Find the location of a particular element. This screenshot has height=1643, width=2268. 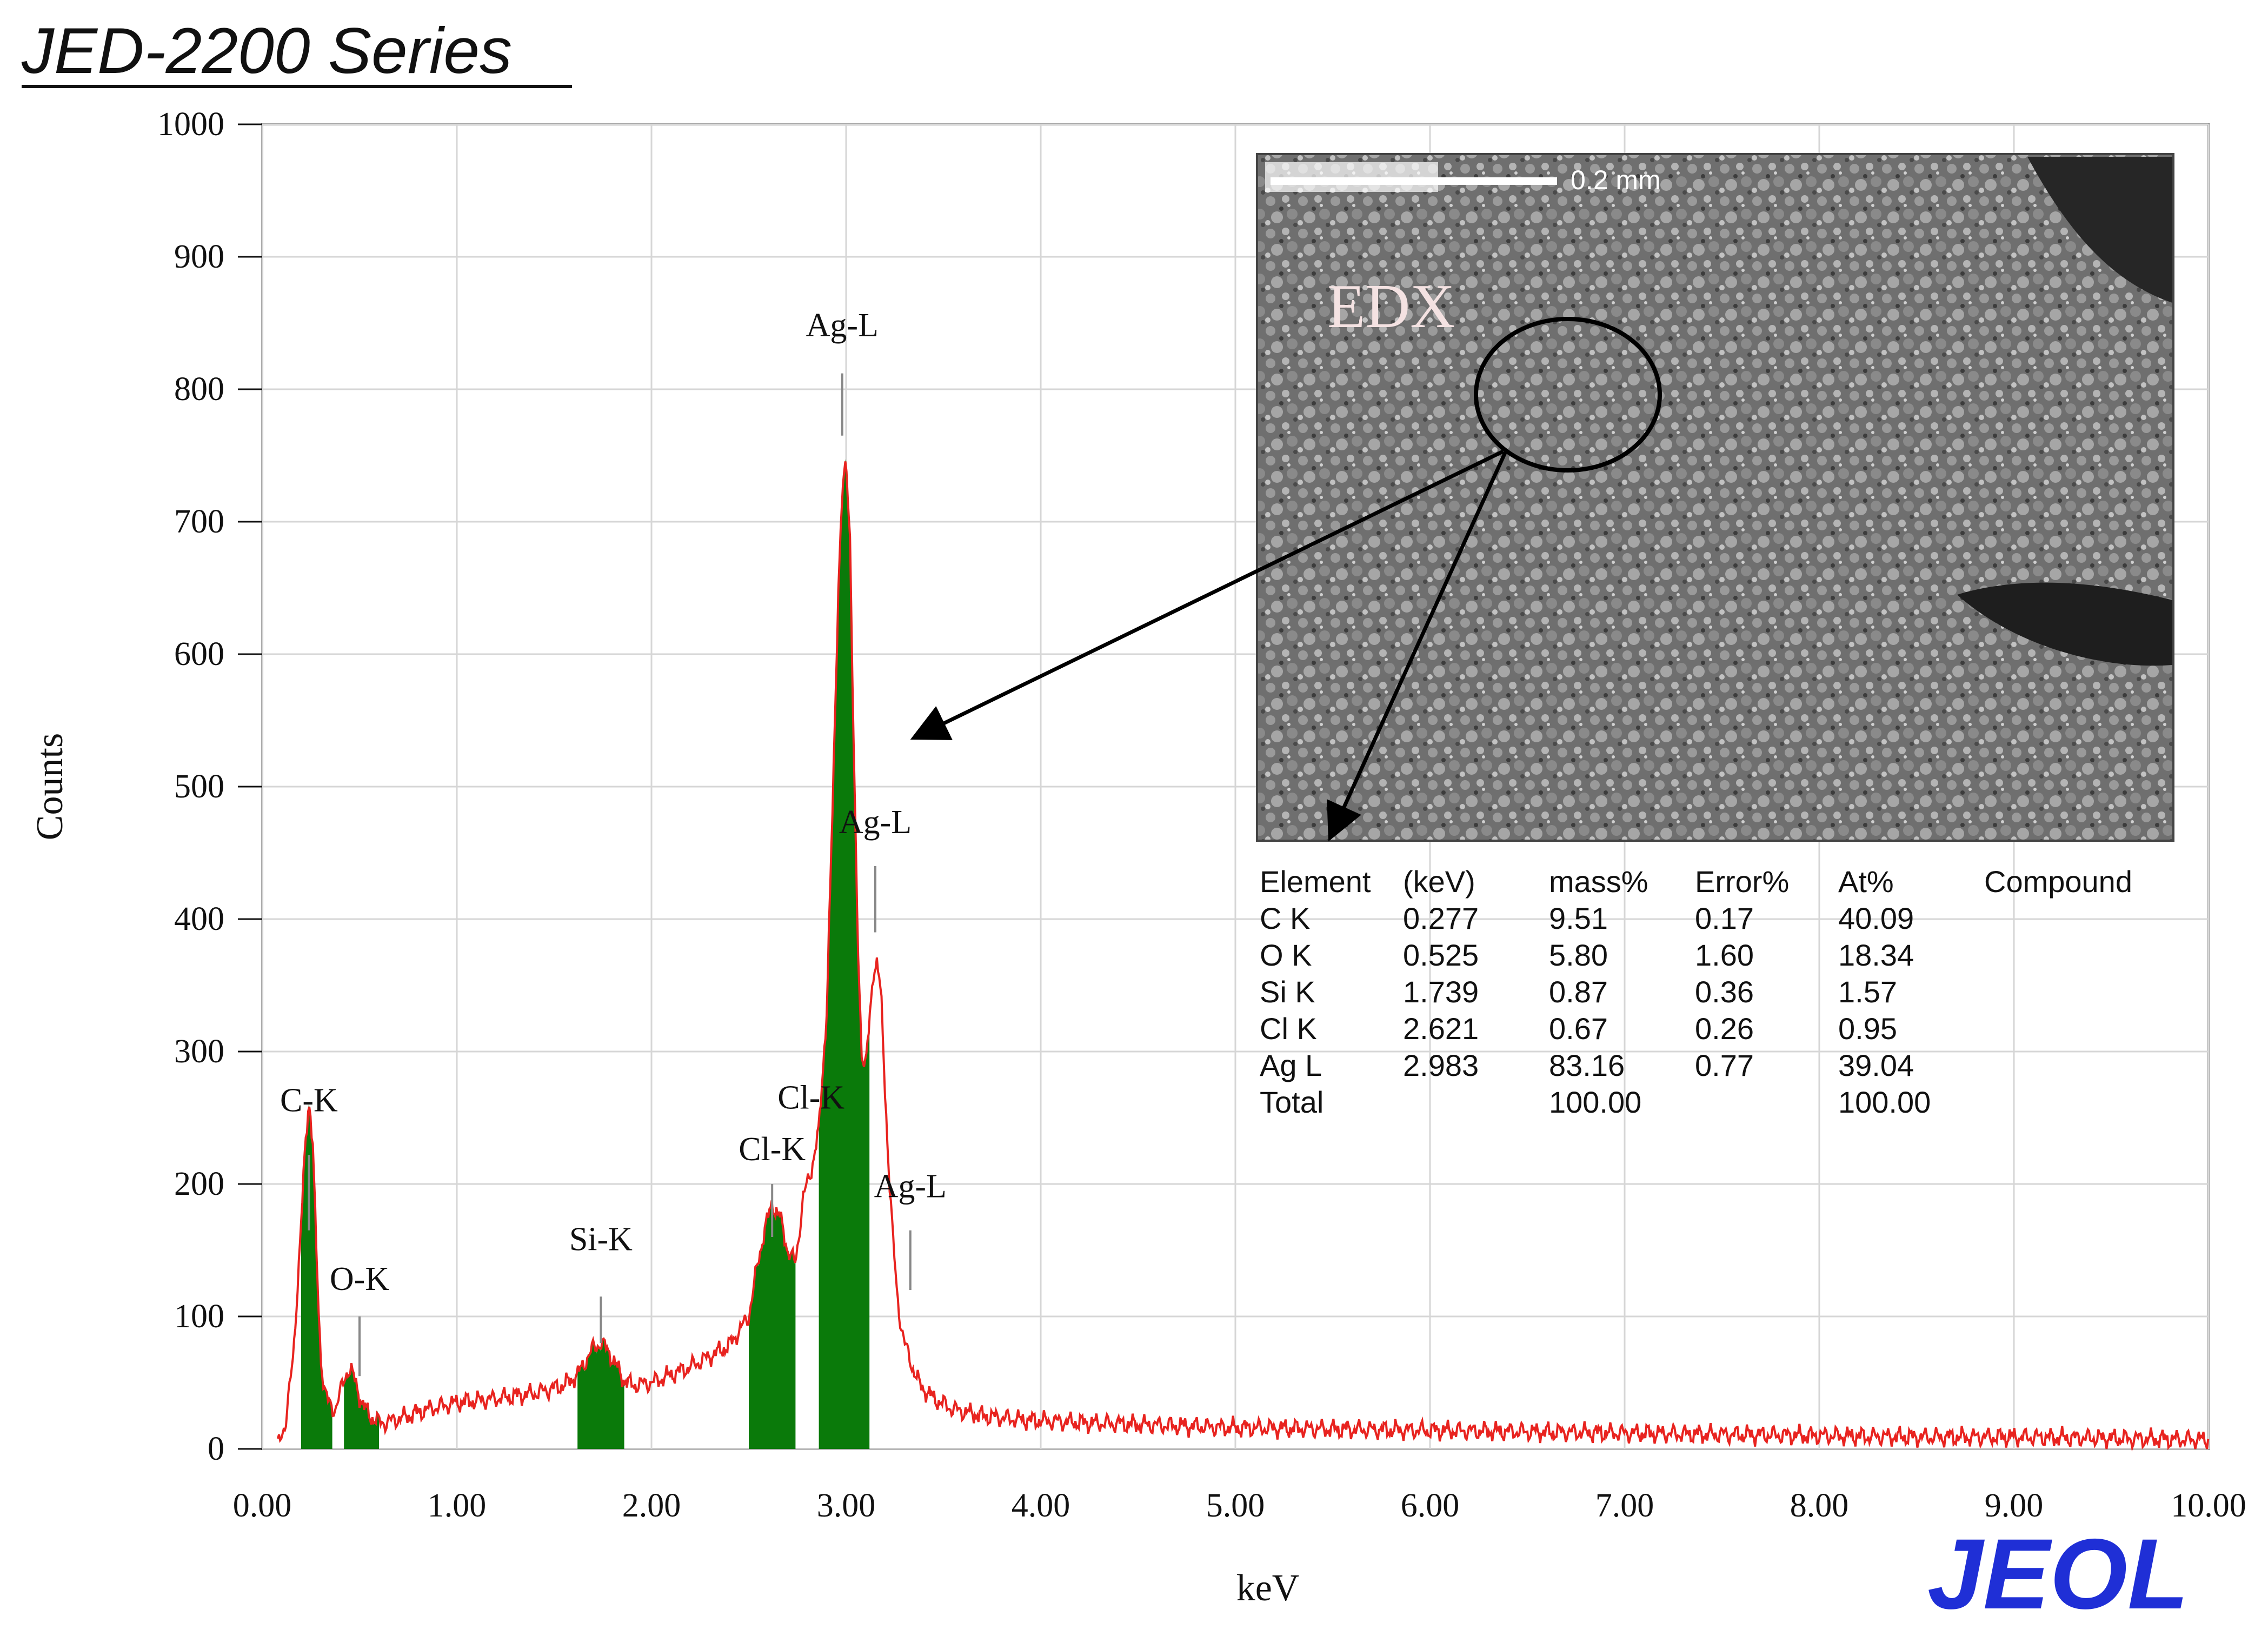

inset-edx-label: EDX is located at coordinates (1391, 306).